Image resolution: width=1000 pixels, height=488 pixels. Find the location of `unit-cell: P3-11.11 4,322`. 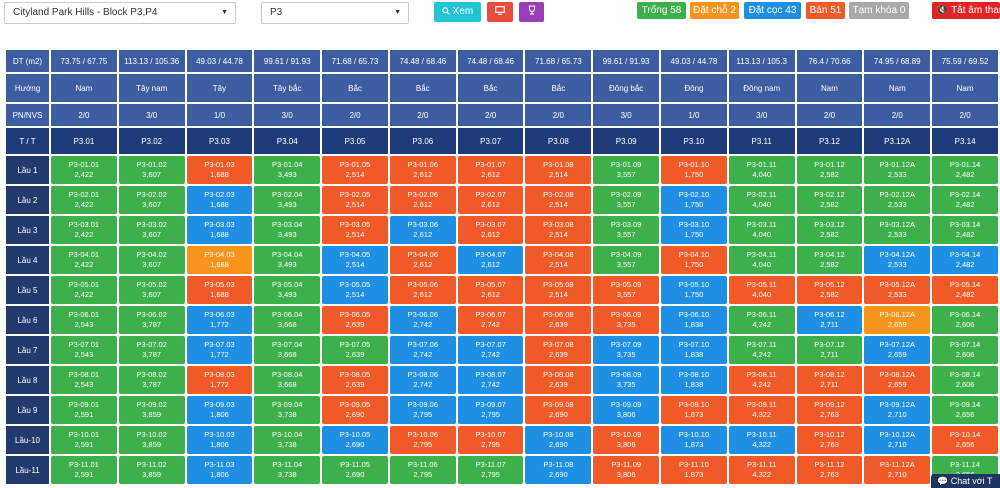

unit-cell: P3-11.11 4,322 is located at coordinates (761, 470).